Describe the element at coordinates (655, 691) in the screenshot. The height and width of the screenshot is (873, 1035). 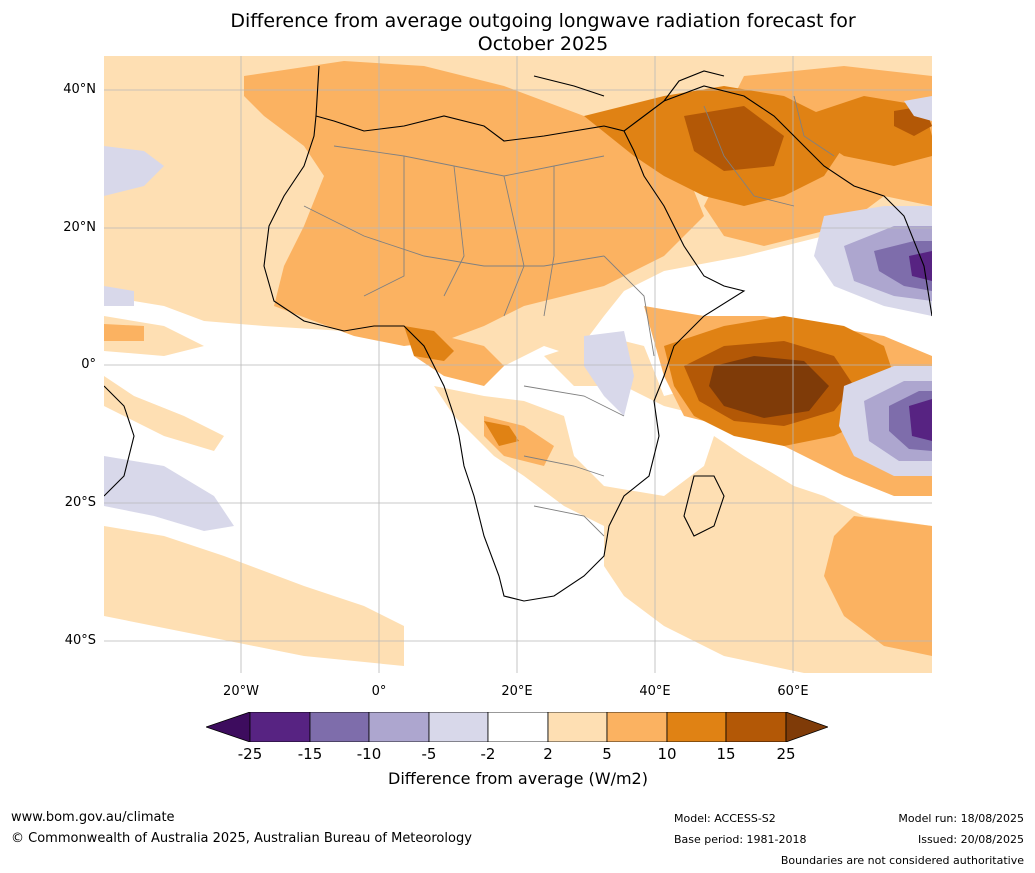
I see `lon-label-40e: 40°E` at that location.